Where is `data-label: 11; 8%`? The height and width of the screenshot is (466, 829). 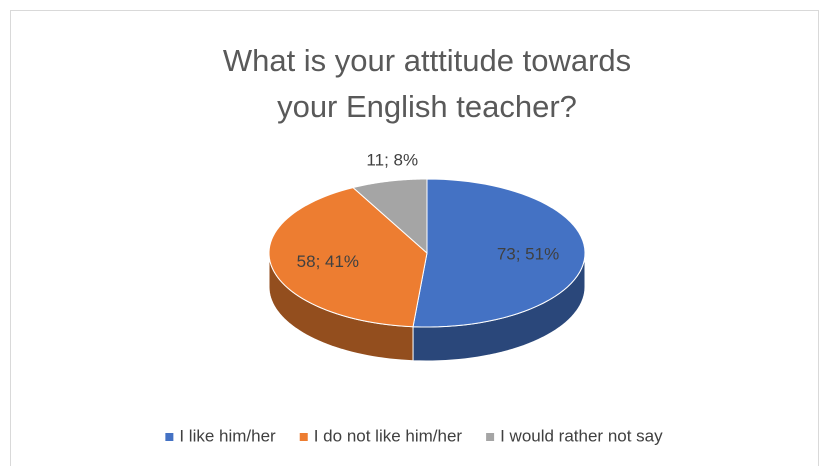 data-label: 11; 8% is located at coordinates (392, 160).